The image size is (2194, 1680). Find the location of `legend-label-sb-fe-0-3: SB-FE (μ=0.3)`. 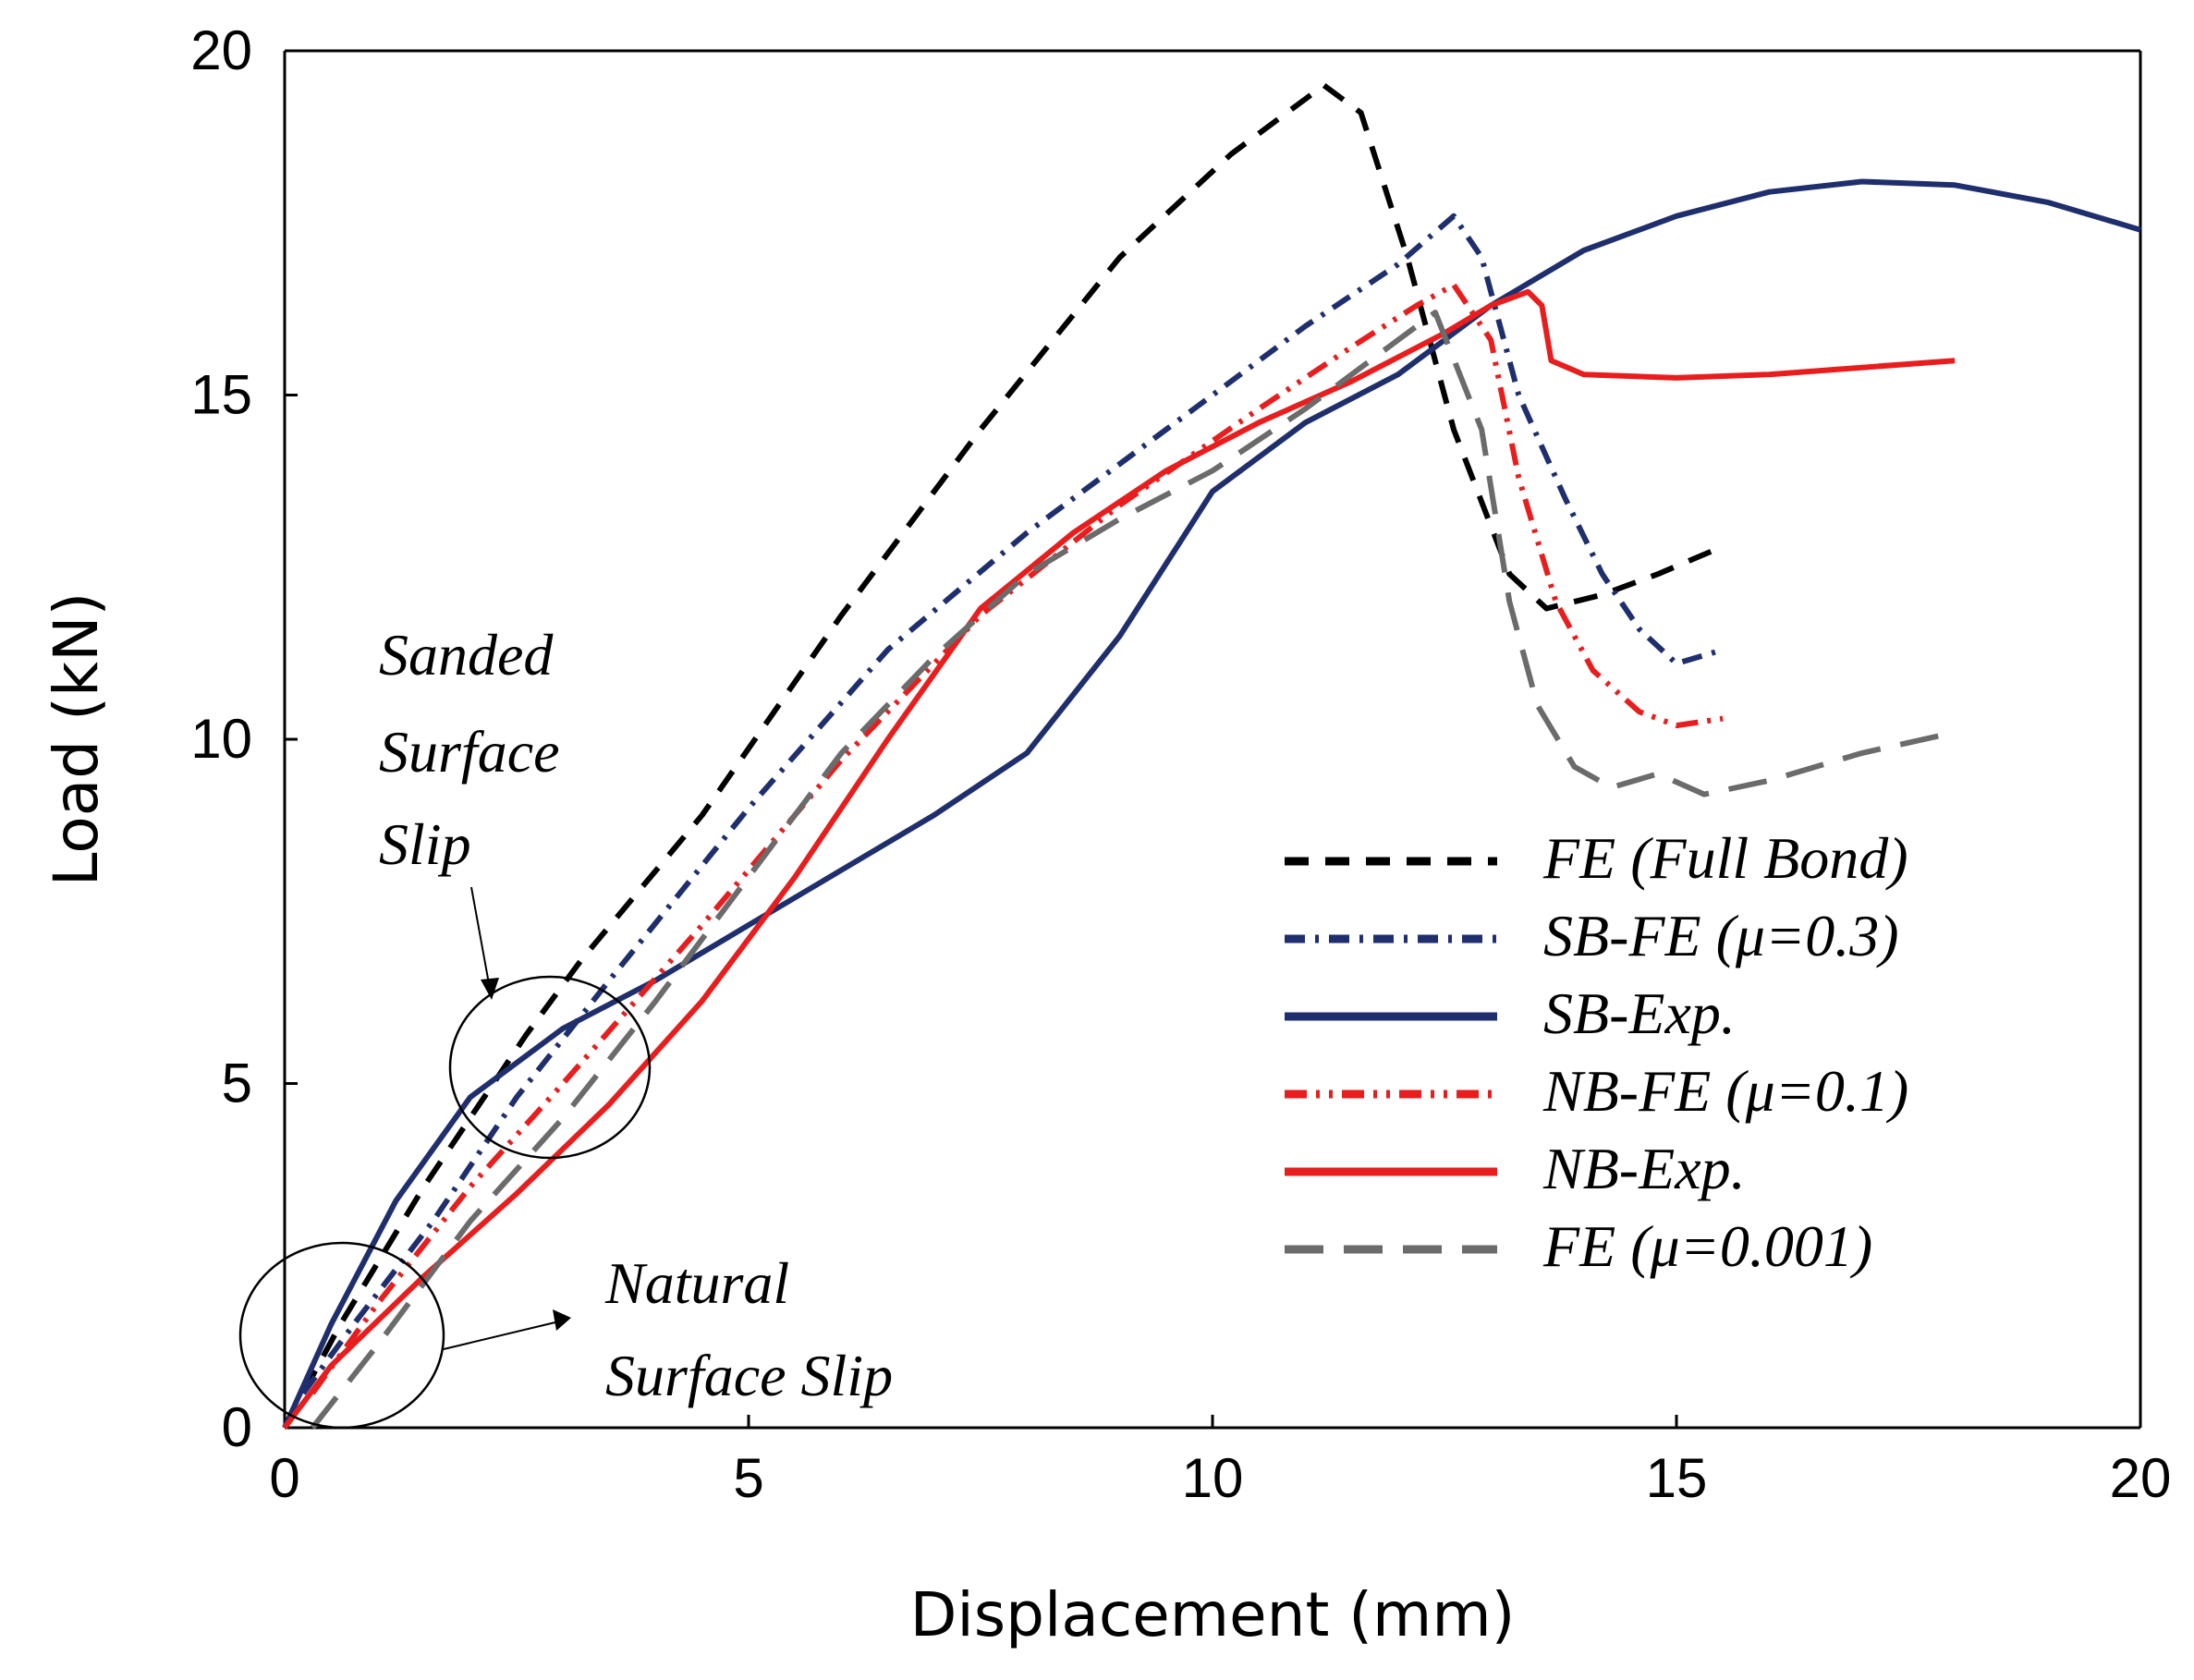

legend-label-sb-fe-0-3: SB-FE (μ=0.3) is located at coordinates (1721, 935).